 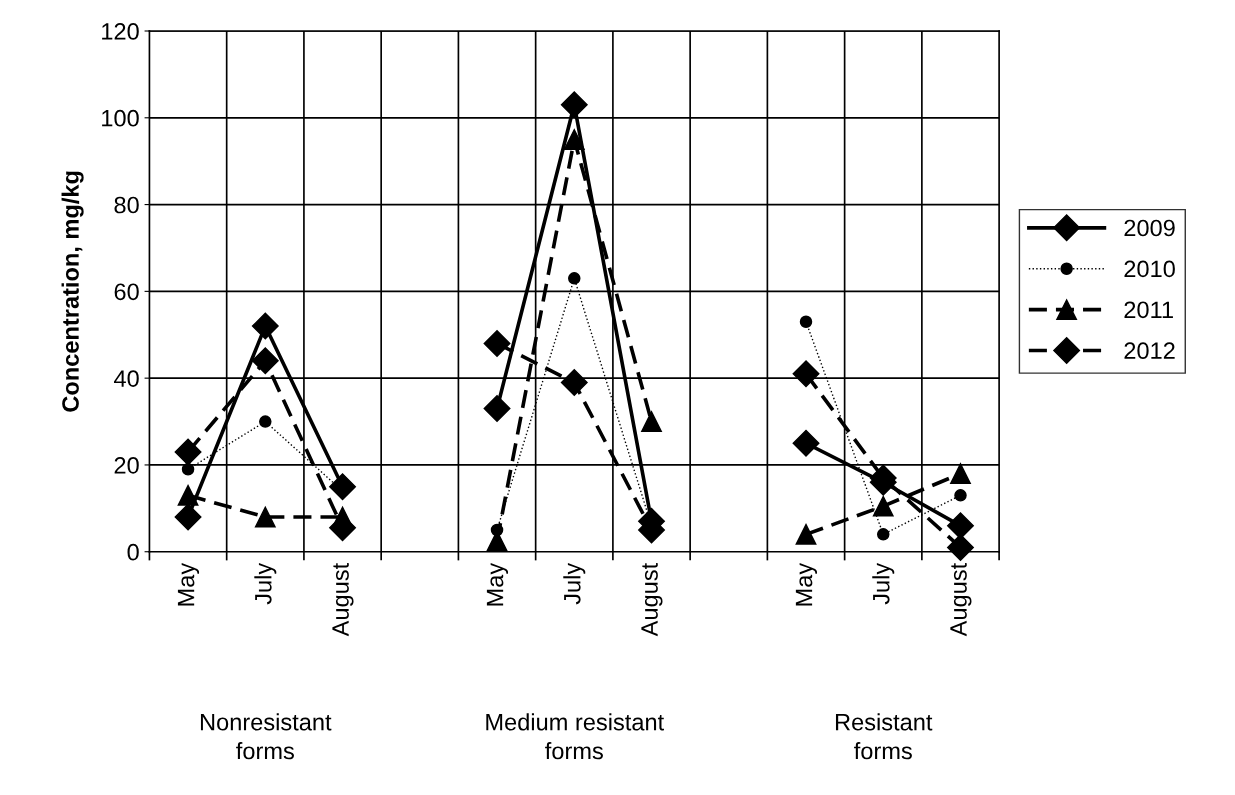 What do you see at coordinates (126, 205) in the screenshot?
I see `y-tick-label: 80` at bounding box center [126, 205].